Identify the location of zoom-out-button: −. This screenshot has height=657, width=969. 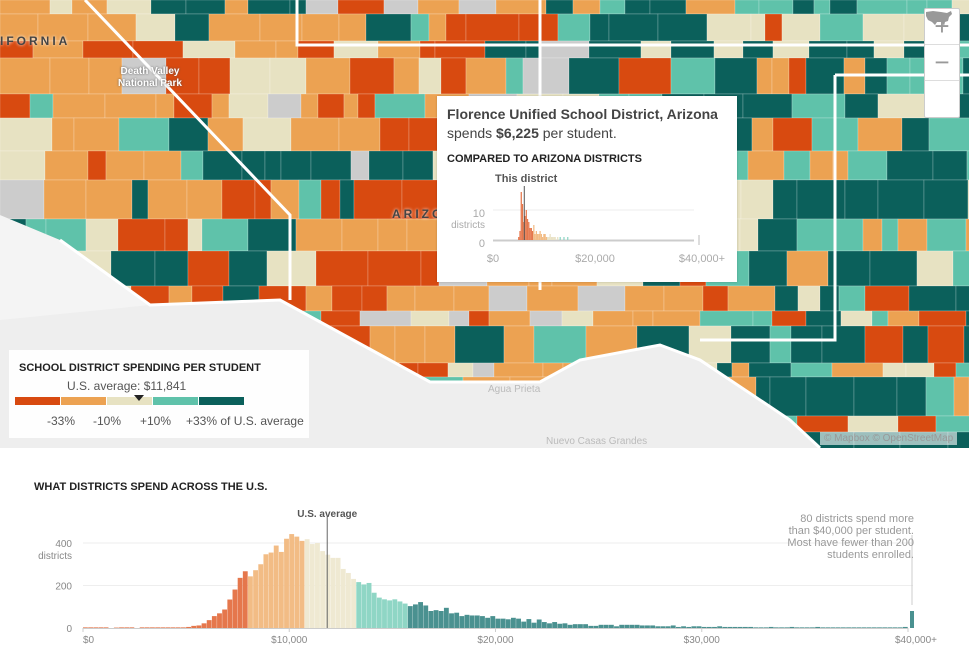
(942, 63).